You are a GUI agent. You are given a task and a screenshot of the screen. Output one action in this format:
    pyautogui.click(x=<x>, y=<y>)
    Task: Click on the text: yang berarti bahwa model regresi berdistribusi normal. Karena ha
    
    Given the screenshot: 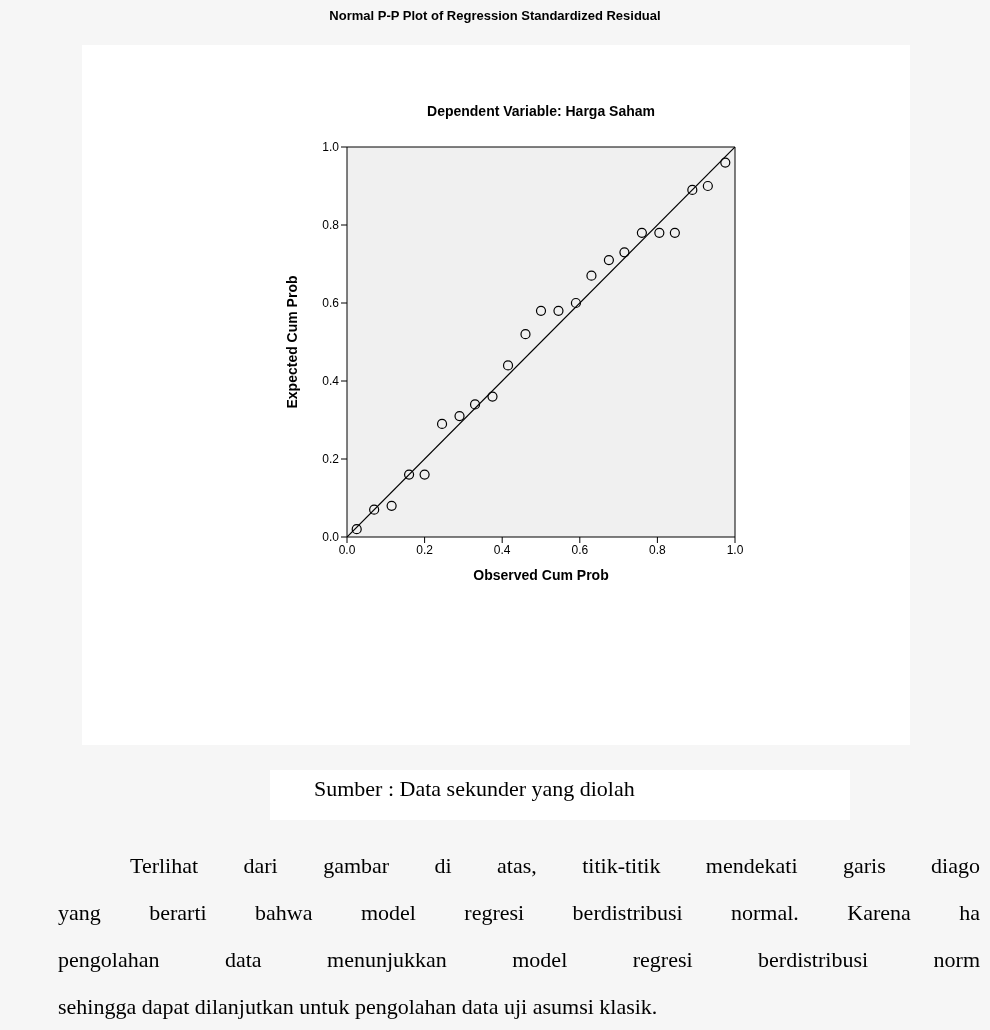 What is the action you would take?
    pyautogui.click(x=519, y=913)
    